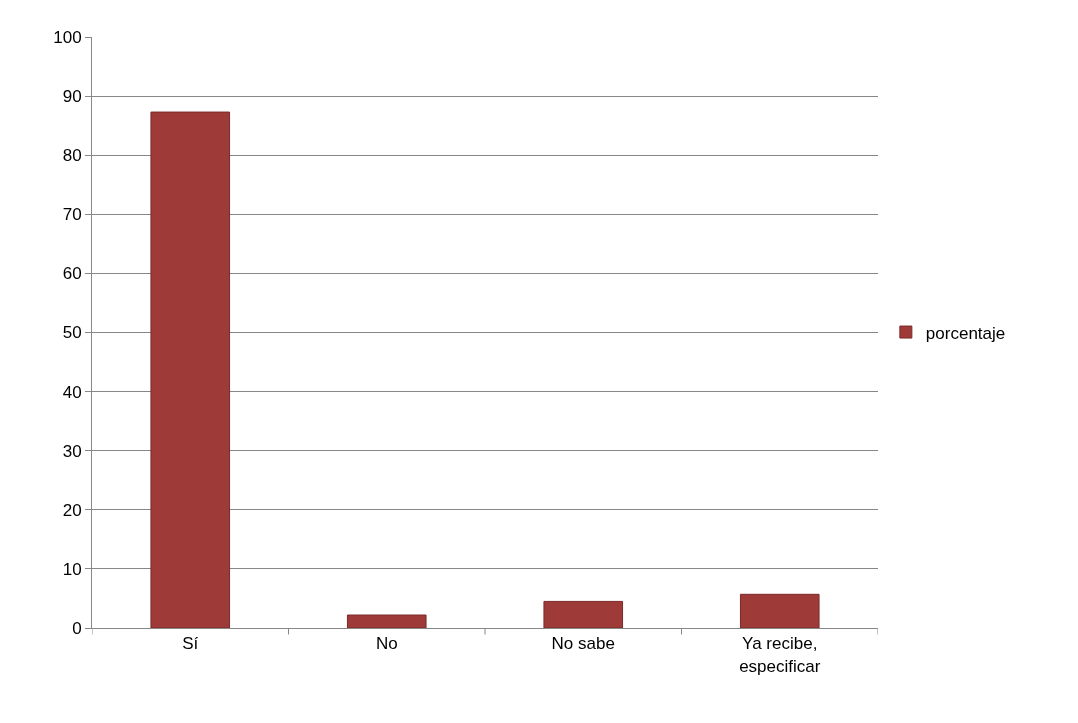 The width and height of the screenshot is (1078, 723). Describe the element at coordinates (965, 333) in the screenshot. I see `legend-label: porcentaje` at that location.